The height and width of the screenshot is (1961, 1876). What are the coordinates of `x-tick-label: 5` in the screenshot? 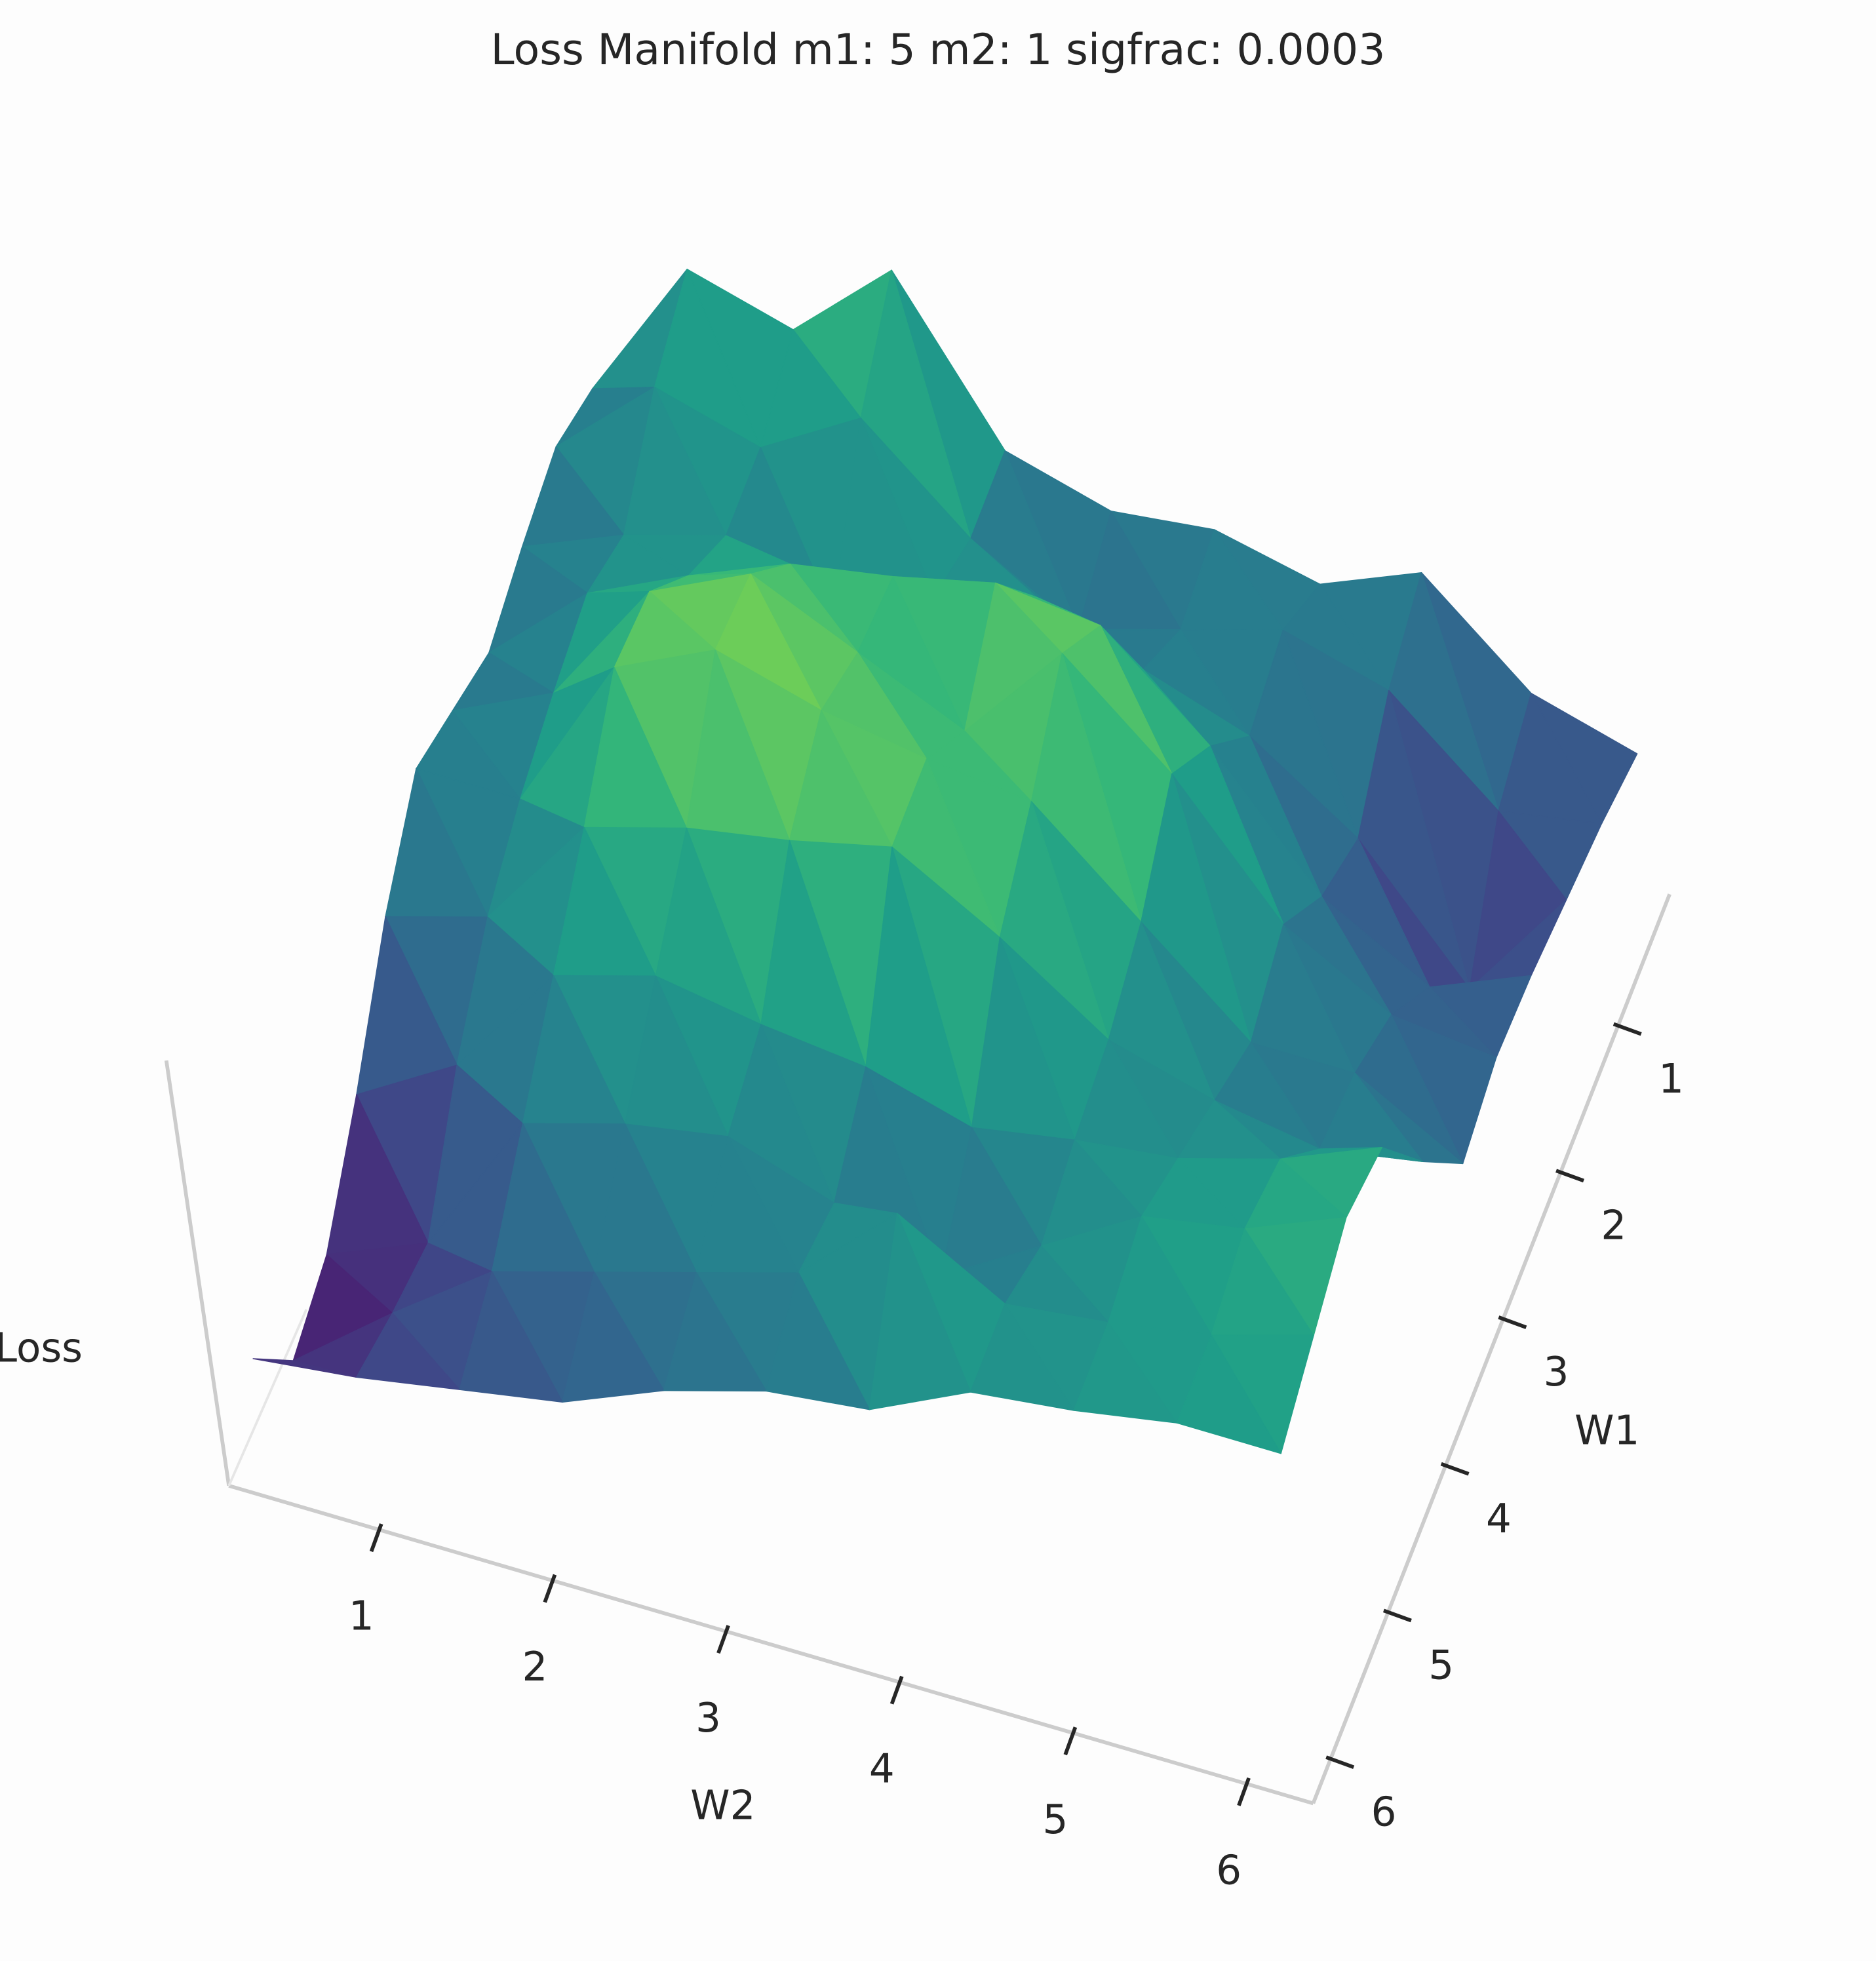 It's located at (1055, 1819).